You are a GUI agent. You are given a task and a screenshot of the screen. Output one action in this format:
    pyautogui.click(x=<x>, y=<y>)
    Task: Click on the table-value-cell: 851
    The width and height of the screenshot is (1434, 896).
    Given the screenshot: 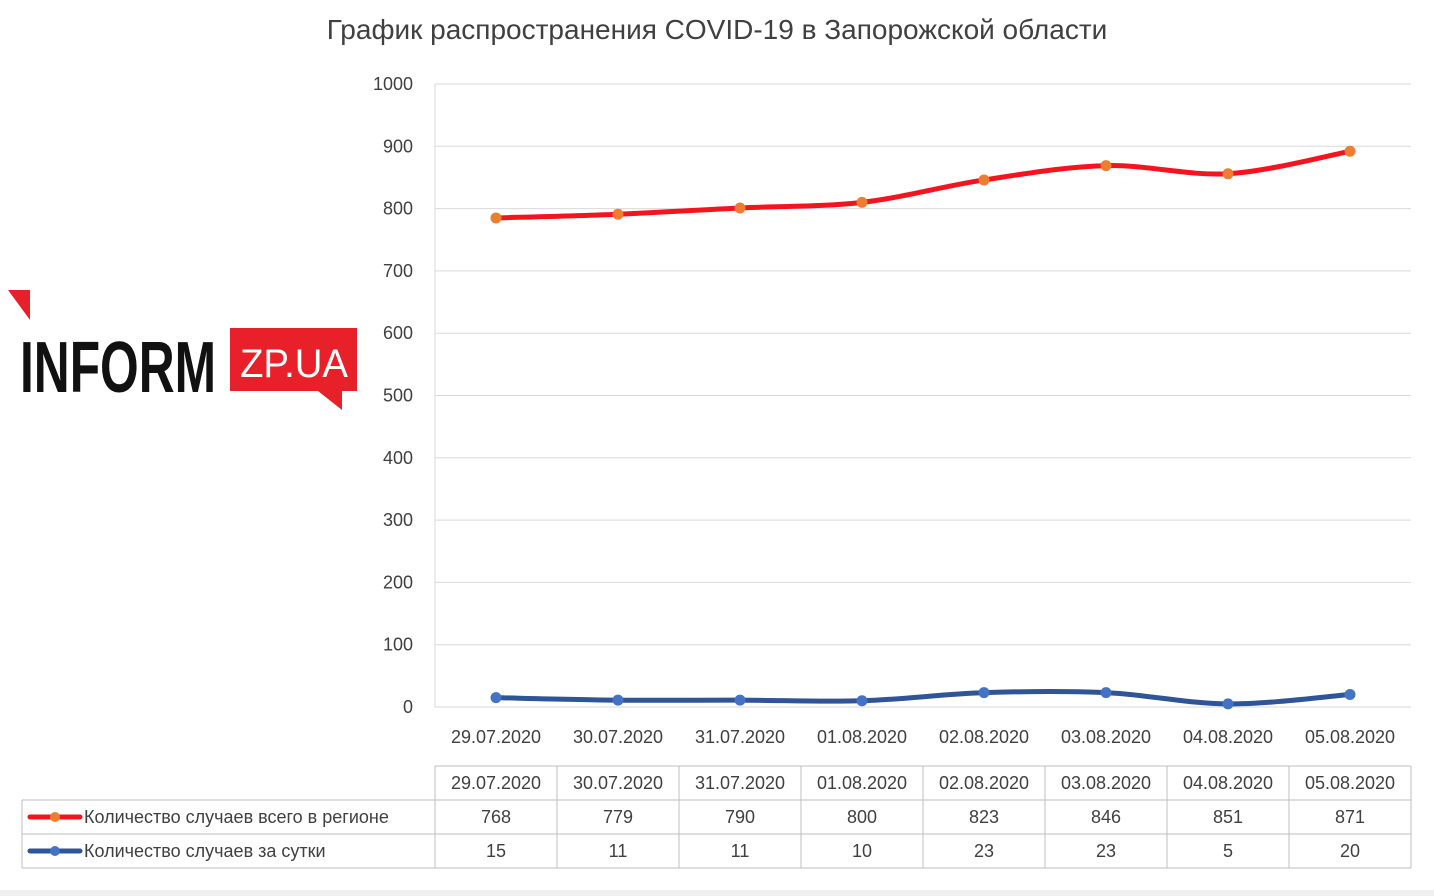 What is the action you would take?
    pyautogui.click(x=1228, y=817)
    